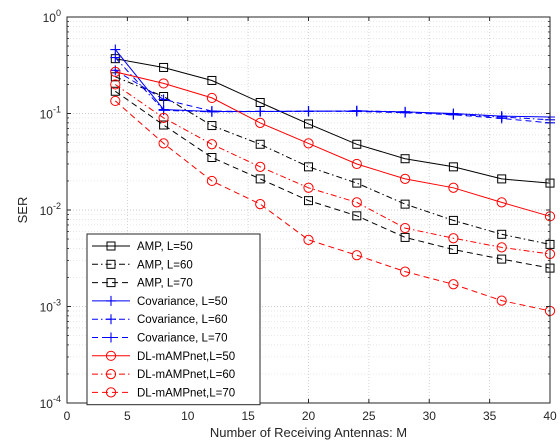  What do you see at coordinates (52, 16) in the screenshot?
I see `y-tick-label: 10⁰` at bounding box center [52, 16].